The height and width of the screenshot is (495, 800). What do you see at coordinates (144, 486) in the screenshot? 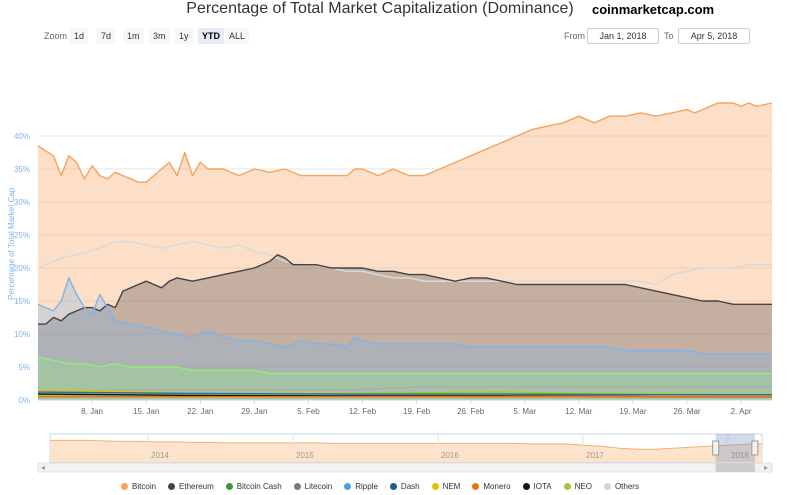
I see `legend-label: Bitcoin` at bounding box center [144, 486].